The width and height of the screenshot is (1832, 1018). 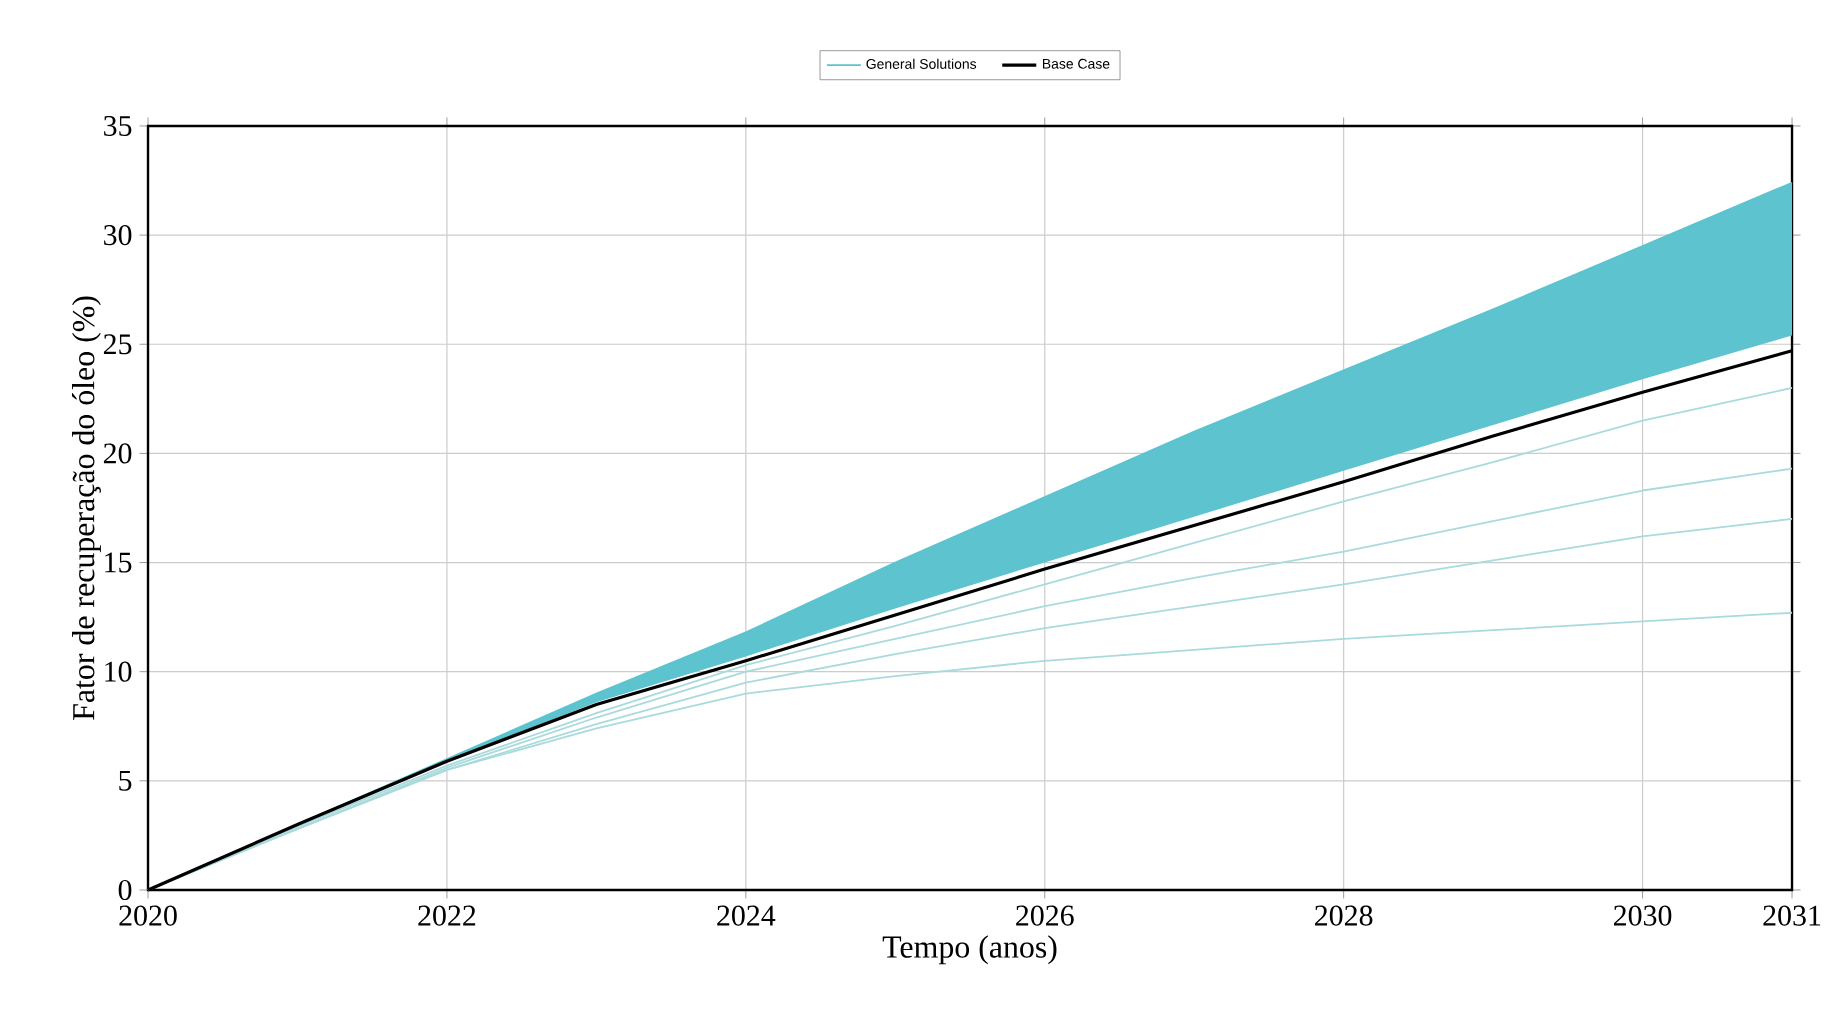 I want to click on x-tick-label: 2024, so click(x=746, y=915).